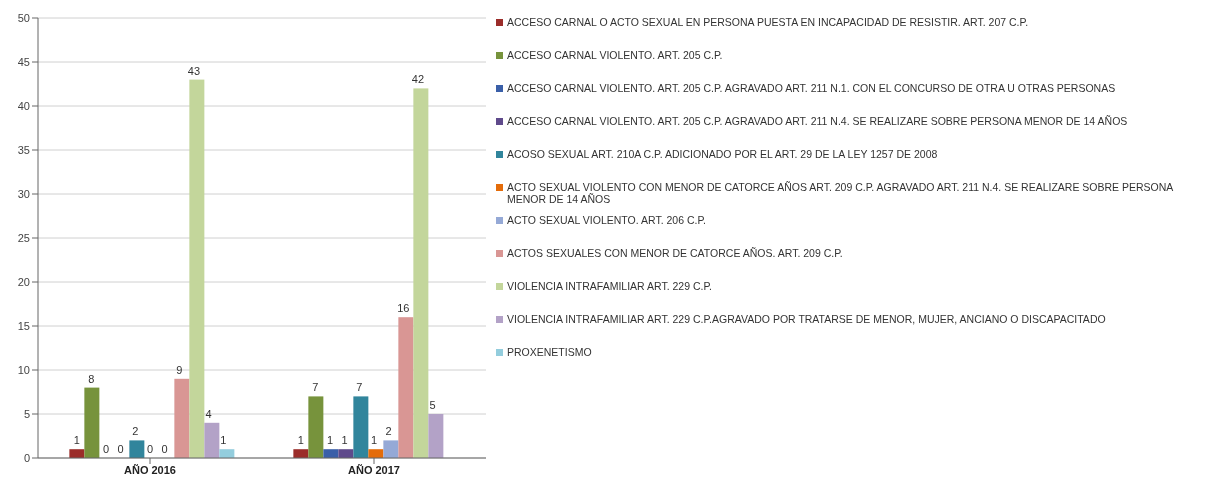 The image size is (1214, 486). What do you see at coordinates (23, 237) in the screenshot?
I see `y-tick-label: 25` at bounding box center [23, 237].